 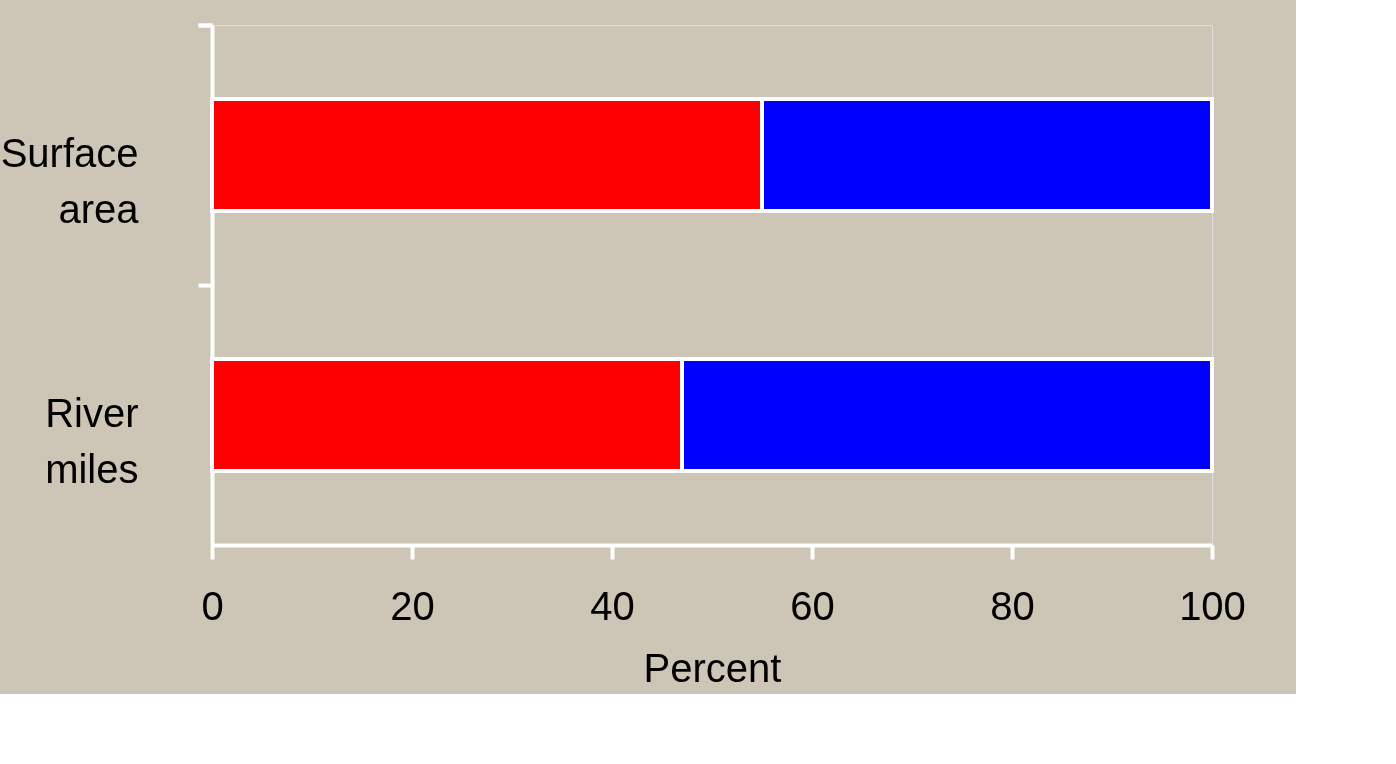 I want to click on x-tick-label: 80, so click(x=1012, y=605).